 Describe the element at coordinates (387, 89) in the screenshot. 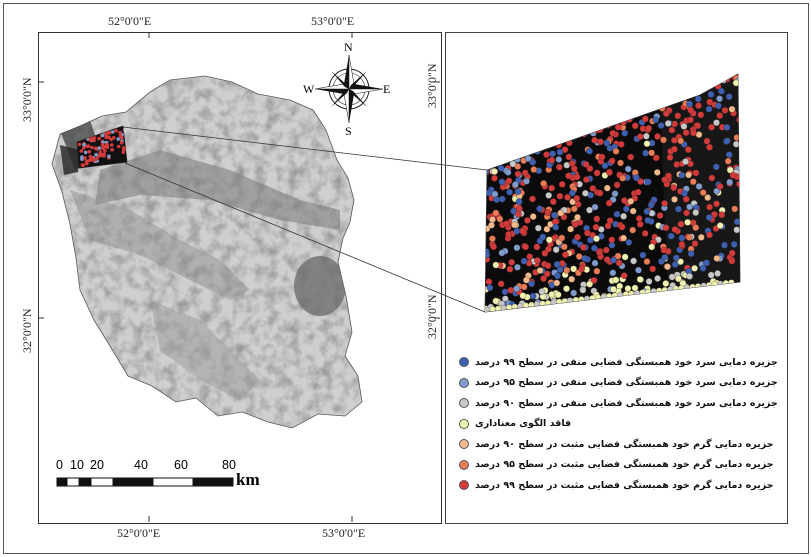

I see `compass-e: E` at that location.